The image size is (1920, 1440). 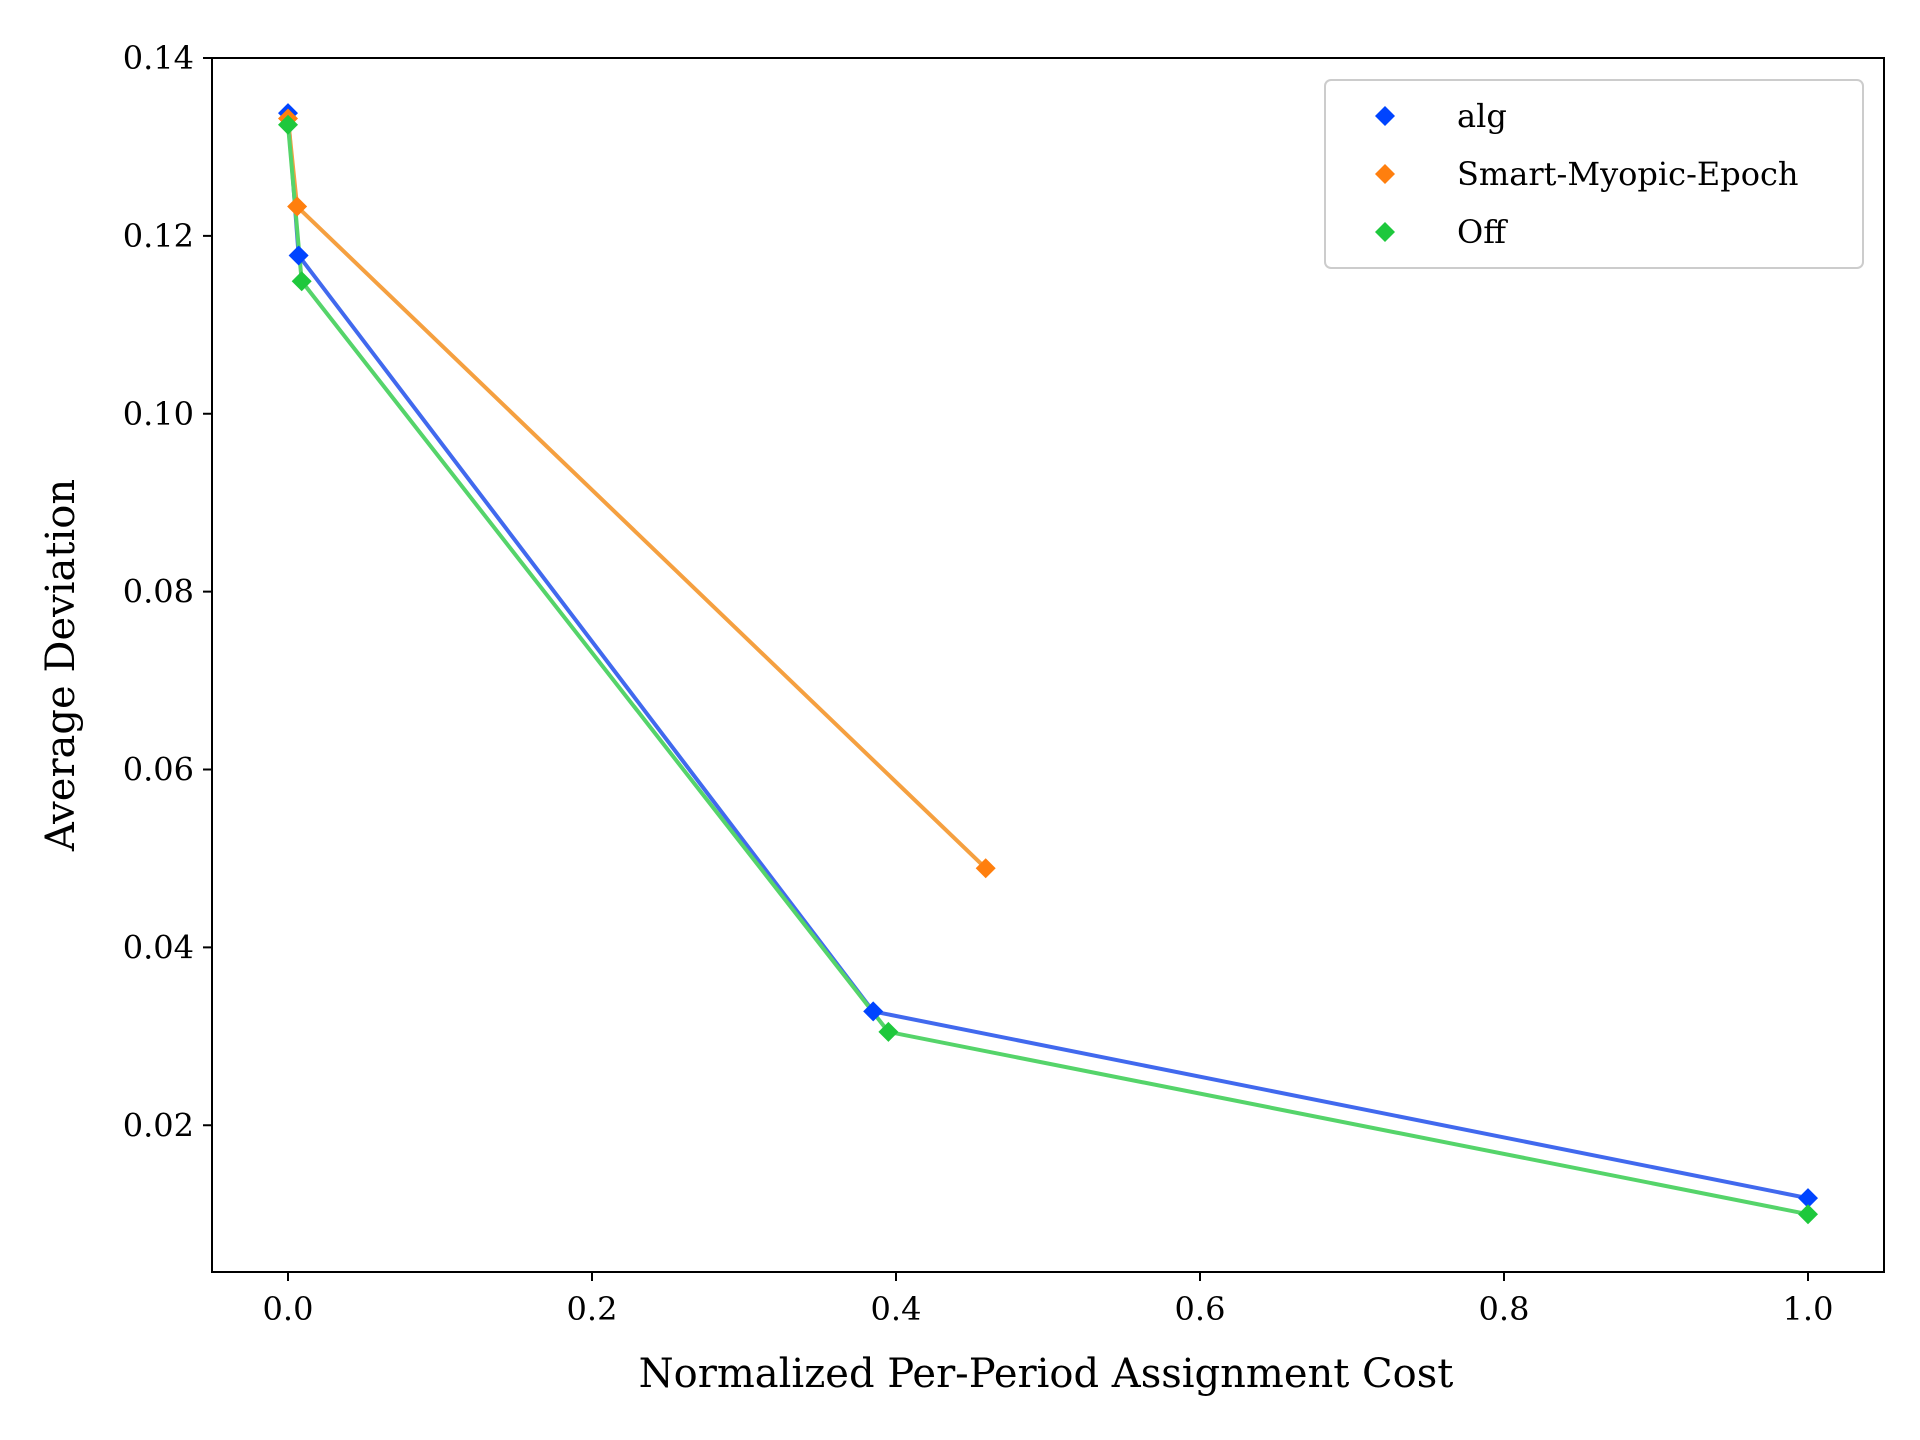 What do you see at coordinates (158, 592) in the screenshot?
I see `y-tick-label: 0.08` at bounding box center [158, 592].